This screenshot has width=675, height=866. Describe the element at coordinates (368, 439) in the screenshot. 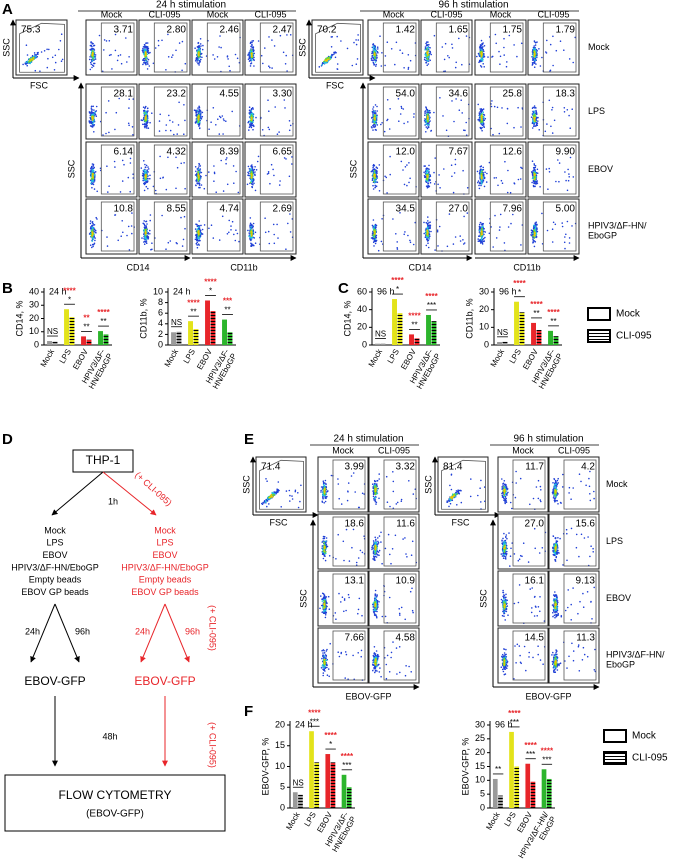

I see `group-title: 24 h stimulation` at that location.